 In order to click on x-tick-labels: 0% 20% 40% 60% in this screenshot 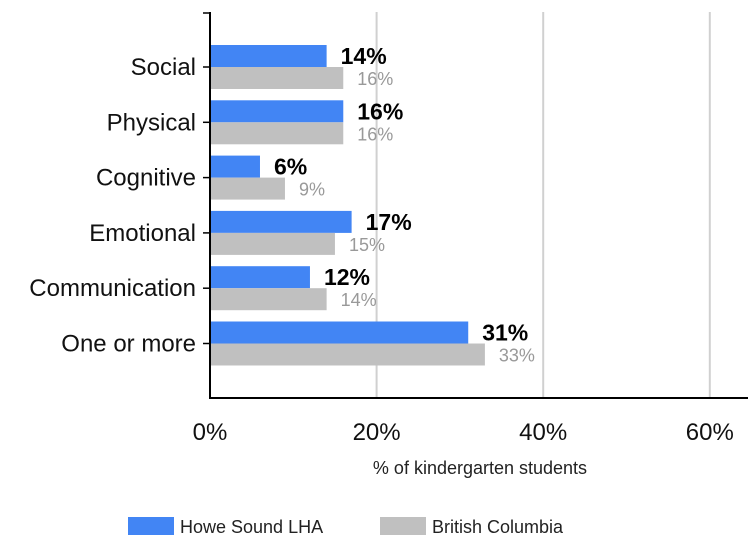, I will do `click(463, 432)`.